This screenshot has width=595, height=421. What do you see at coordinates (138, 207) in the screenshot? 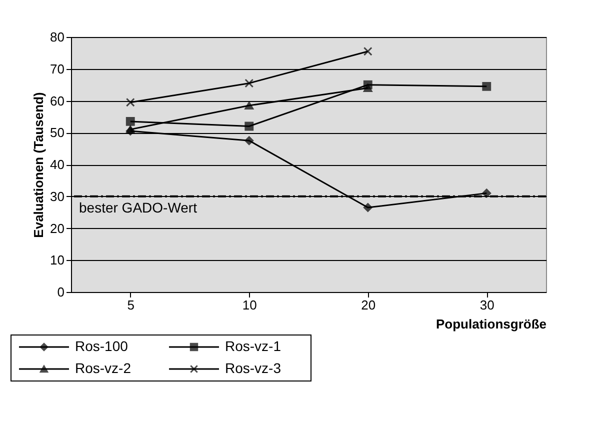
I see `ref-line-label: bester GADO-Wert` at bounding box center [138, 207].